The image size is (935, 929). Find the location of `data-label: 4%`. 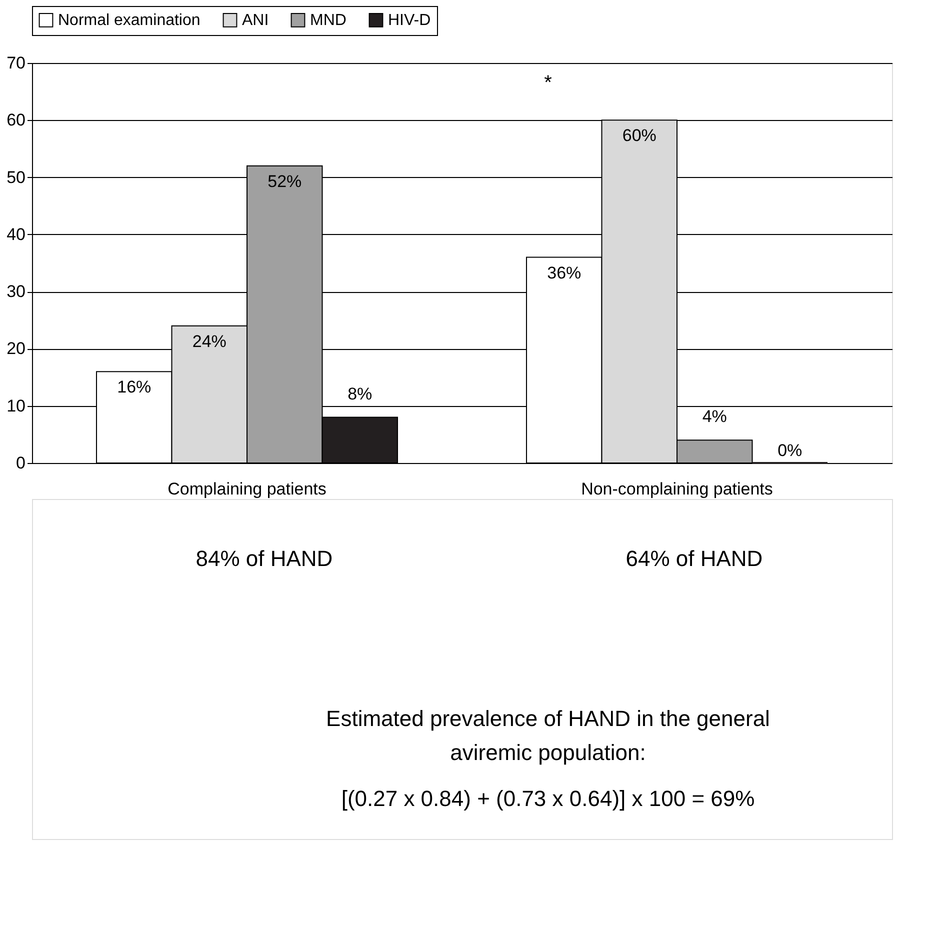

data-label: 4% is located at coordinates (714, 416).